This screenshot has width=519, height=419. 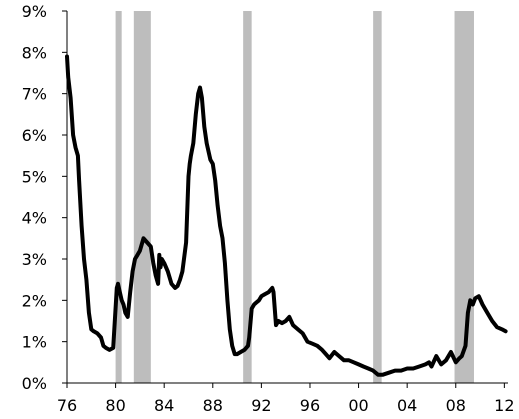 What do you see at coordinates (164, 405) in the screenshot?
I see `x-tick-label-2: 84` at bounding box center [164, 405].